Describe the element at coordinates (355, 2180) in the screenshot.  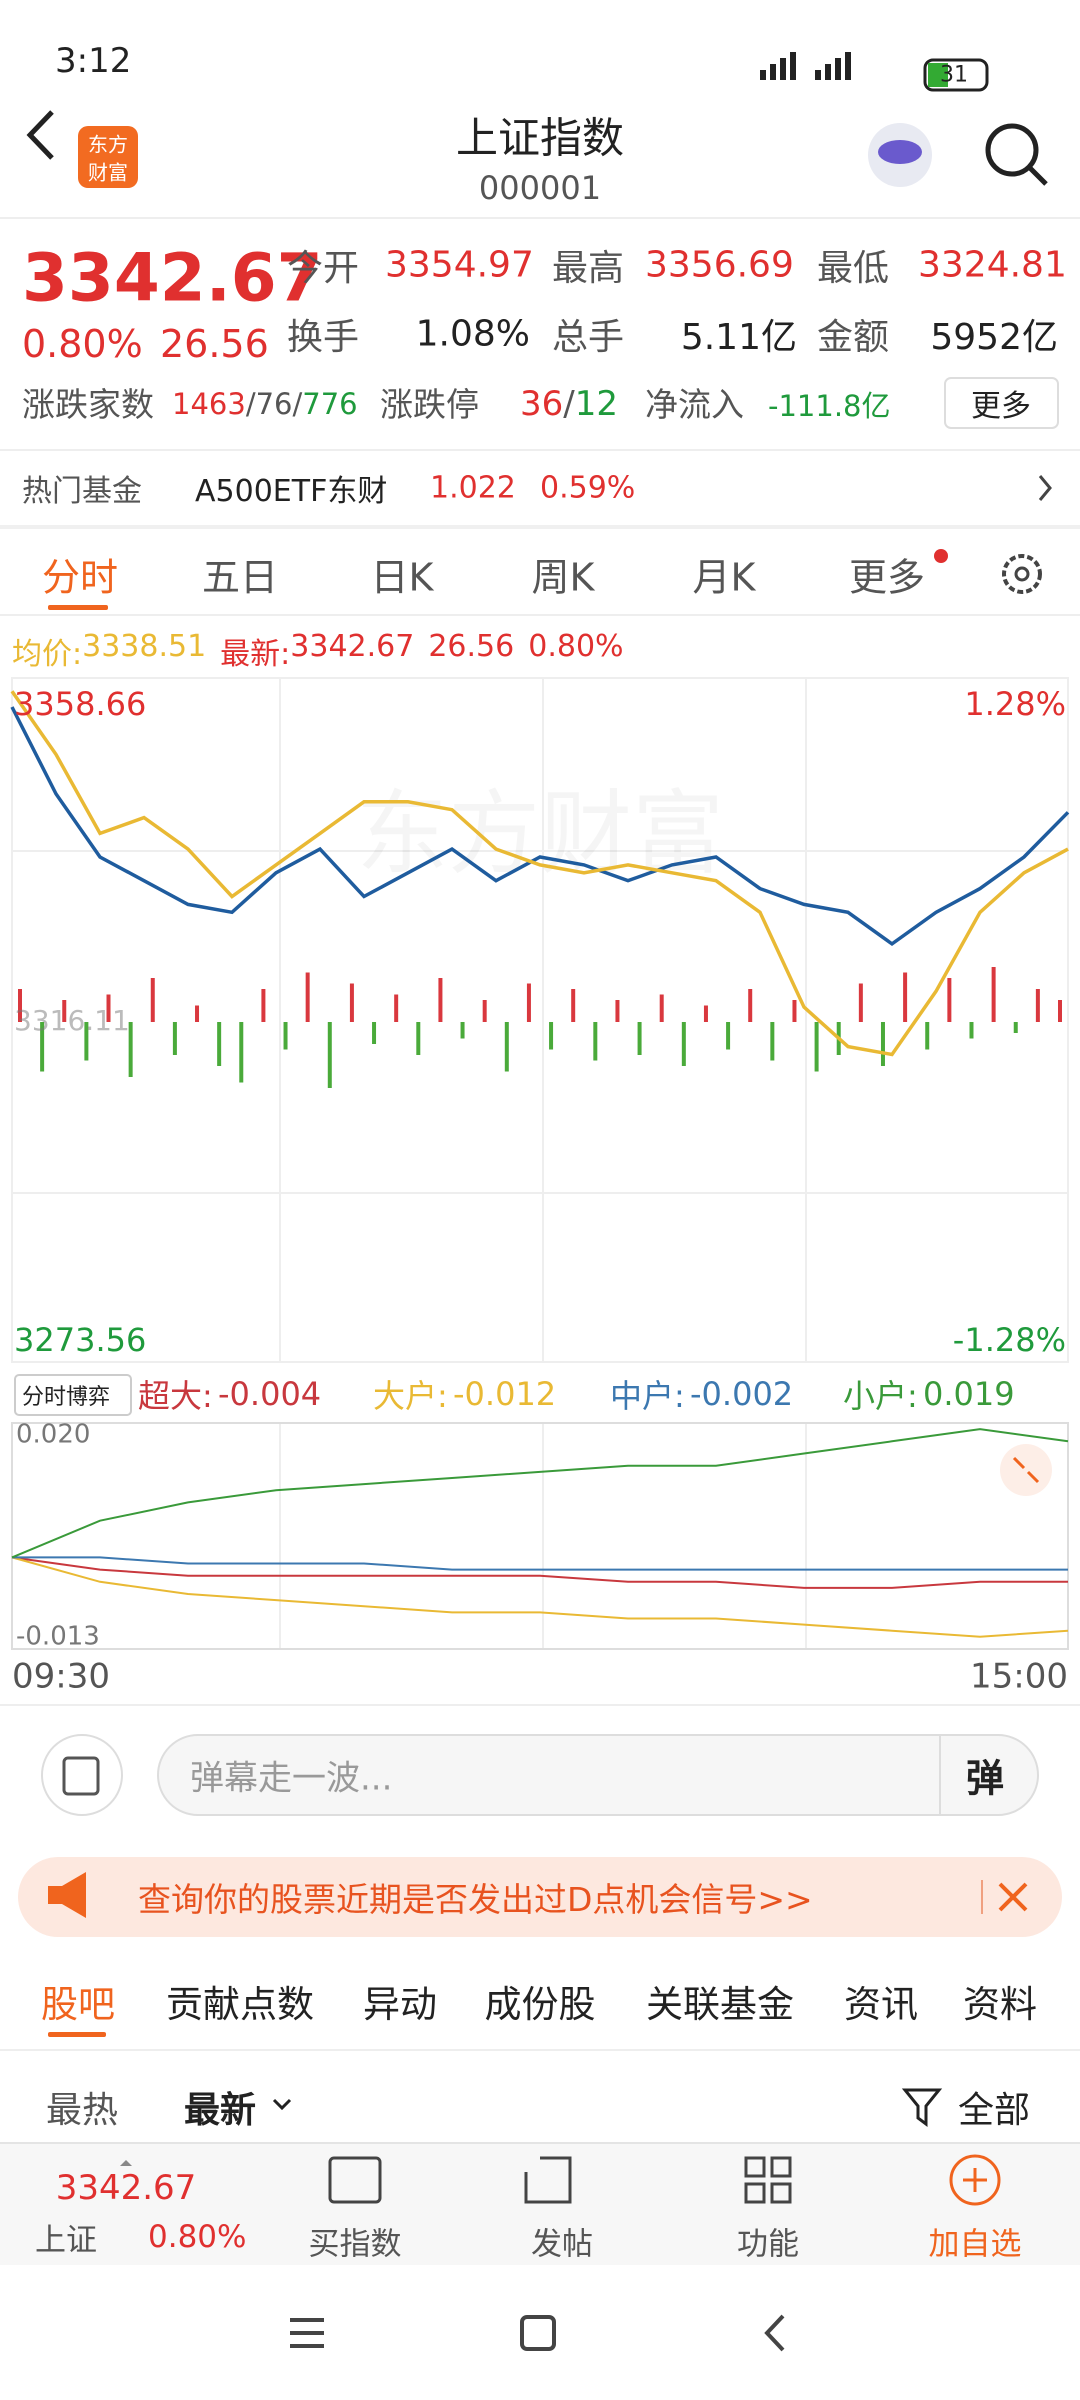
I see `buy-icon` at that location.